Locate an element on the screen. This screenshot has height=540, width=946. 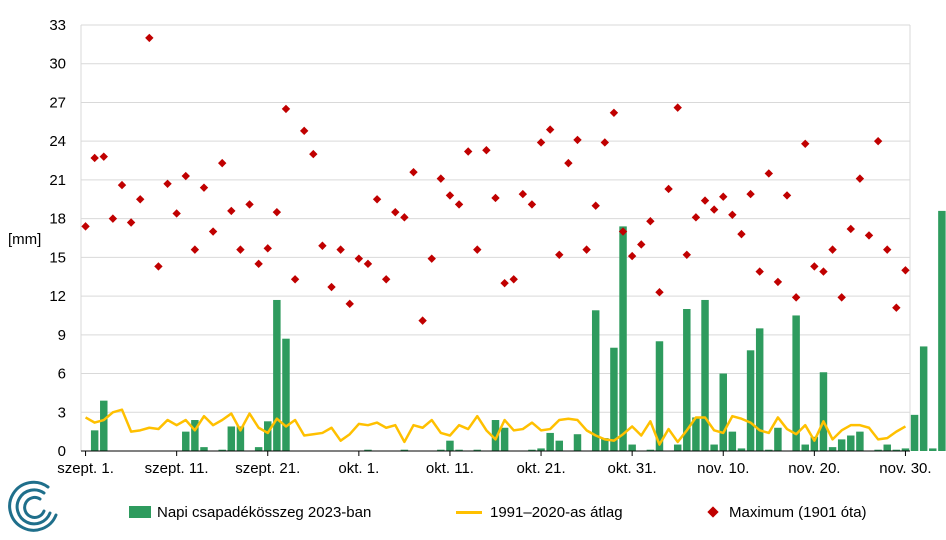
y-tick-label: 6 is located at coordinates (62, 374).